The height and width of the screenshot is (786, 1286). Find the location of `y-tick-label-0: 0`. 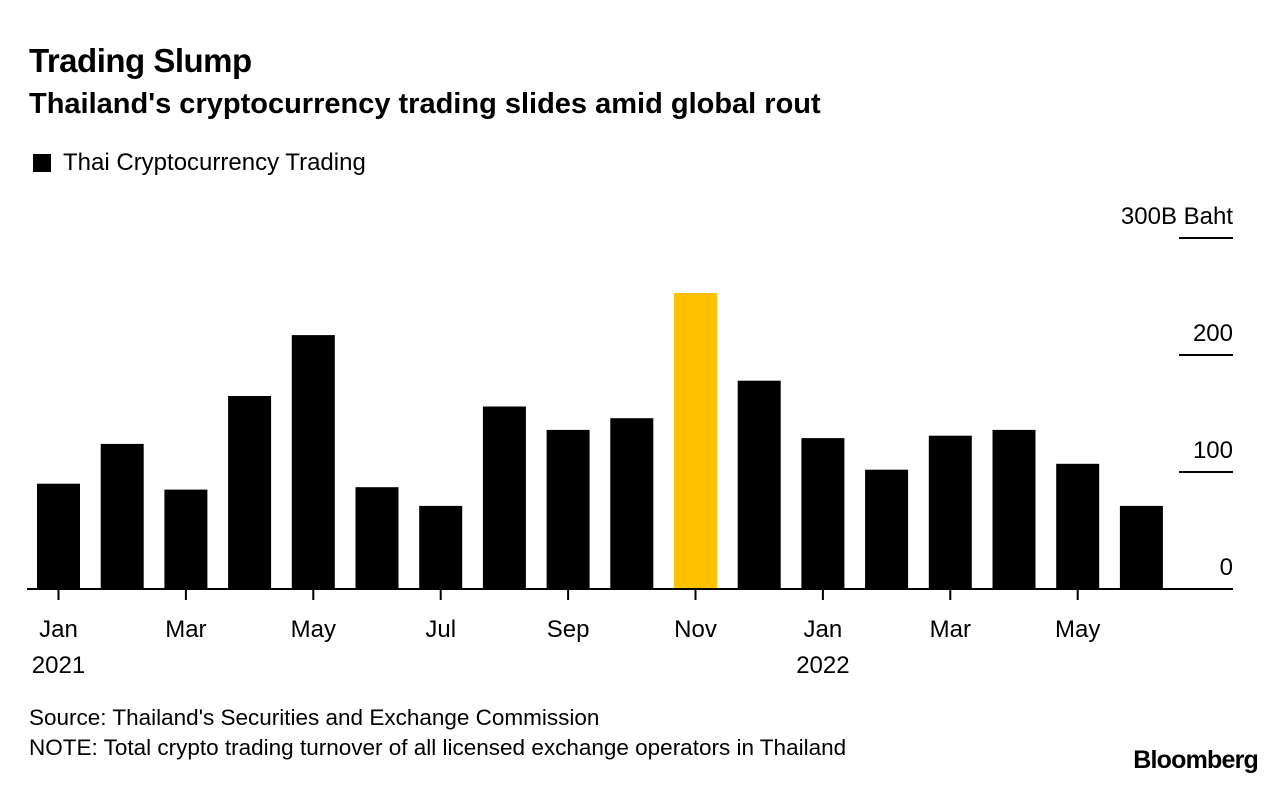

y-tick-label-0: 0 is located at coordinates (1226, 567).